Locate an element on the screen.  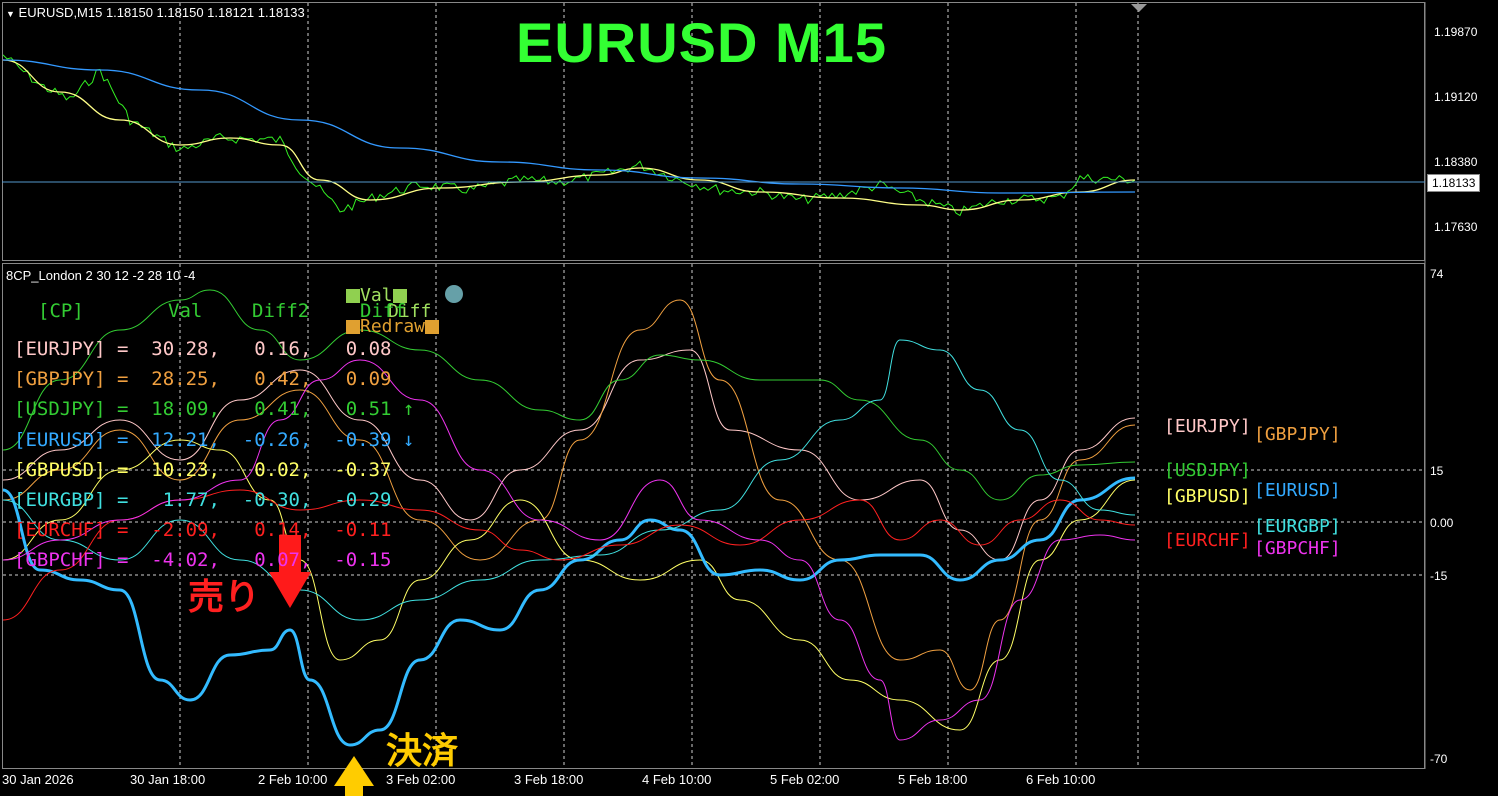
collapse-triangle-icon: ▼ is located at coordinates (10, 14).